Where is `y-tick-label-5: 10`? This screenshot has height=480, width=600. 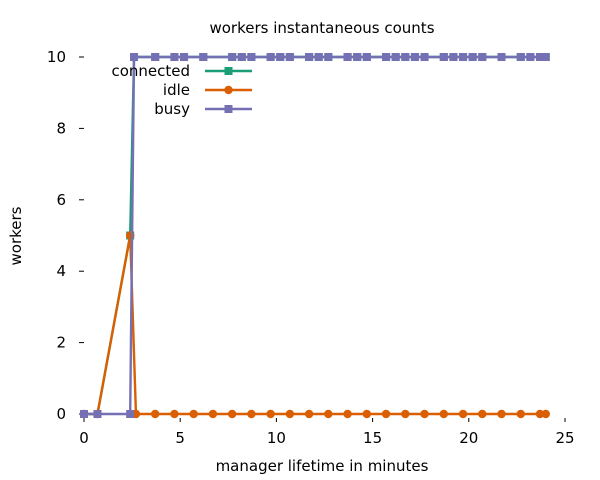
y-tick-label-5: 10 is located at coordinates (56, 57).